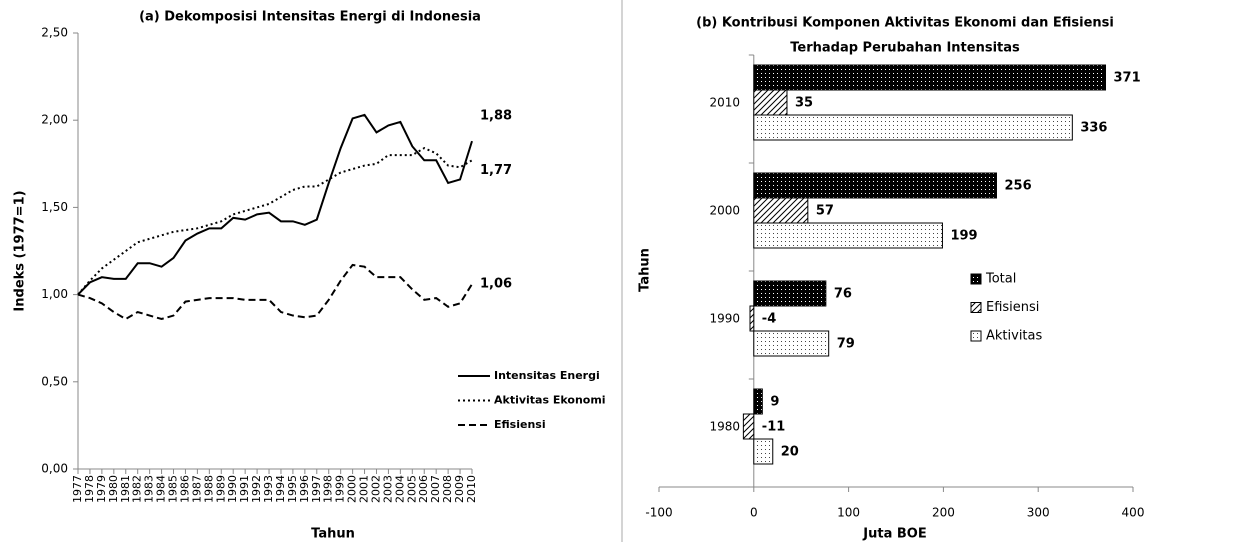 Image resolution: width=1244 pixels, height=542 pixels. What do you see at coordinates (113, 489) in the screenshot?
I see `x-tick-label: 1980` at bounding box center [113, 489].